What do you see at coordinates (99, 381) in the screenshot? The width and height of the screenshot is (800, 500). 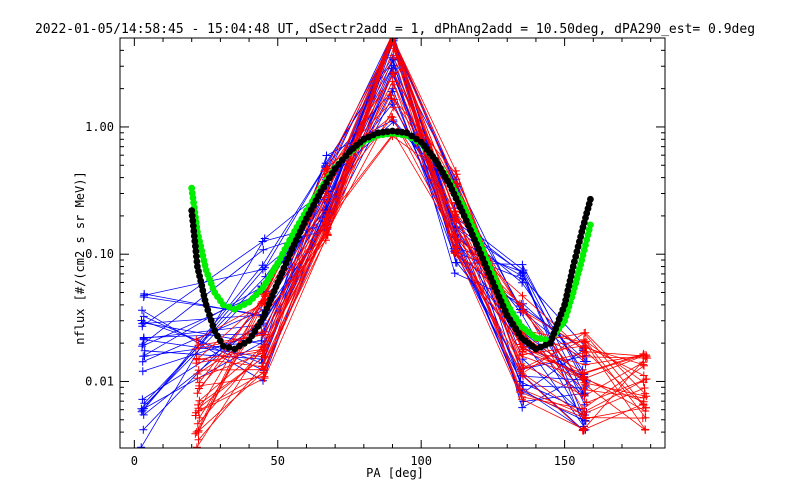 I see `y-tick-label: 0.01` at bounding box center [99, 381].